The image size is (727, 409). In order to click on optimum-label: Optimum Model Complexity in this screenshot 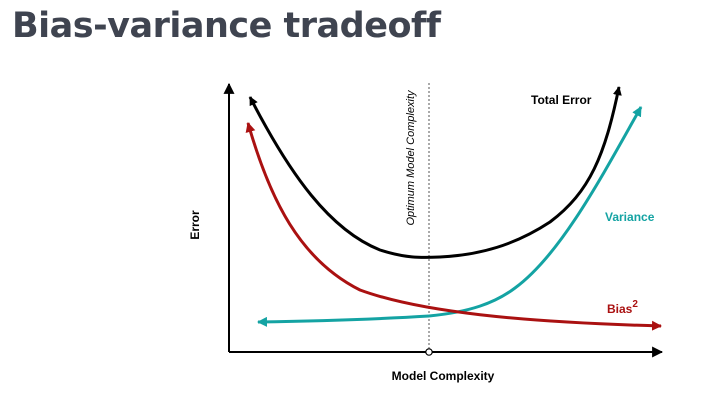, I will do `click(411, 157)`.